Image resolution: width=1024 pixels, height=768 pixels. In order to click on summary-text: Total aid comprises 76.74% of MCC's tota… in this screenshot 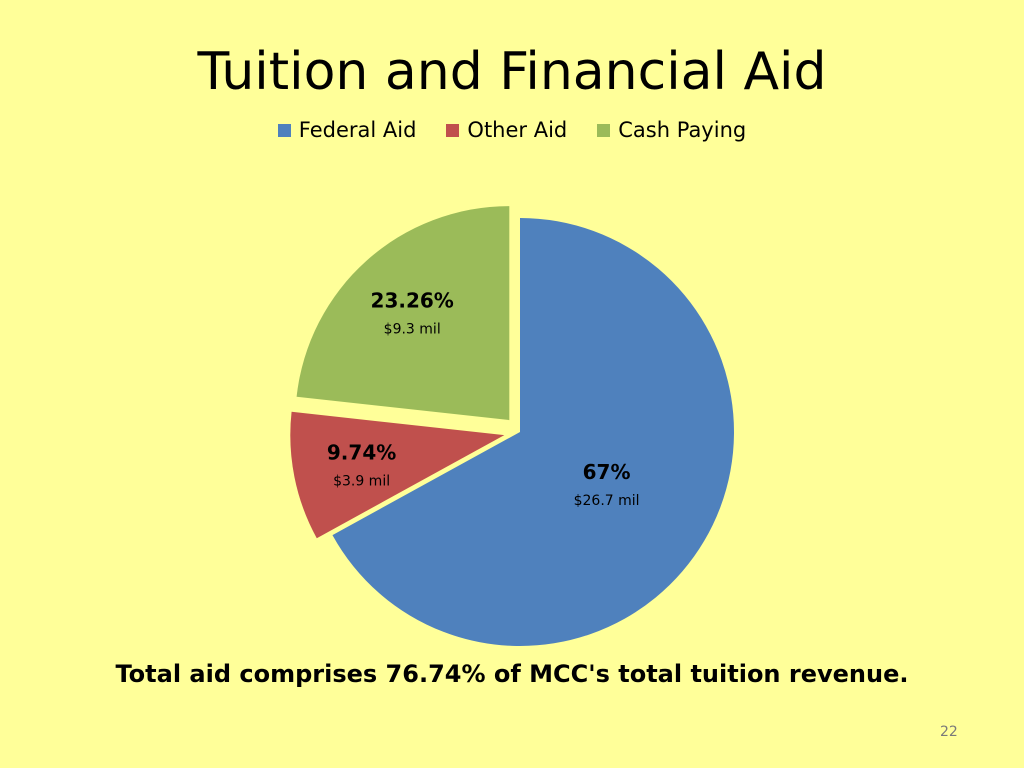, I will do `click(512, 674)`.